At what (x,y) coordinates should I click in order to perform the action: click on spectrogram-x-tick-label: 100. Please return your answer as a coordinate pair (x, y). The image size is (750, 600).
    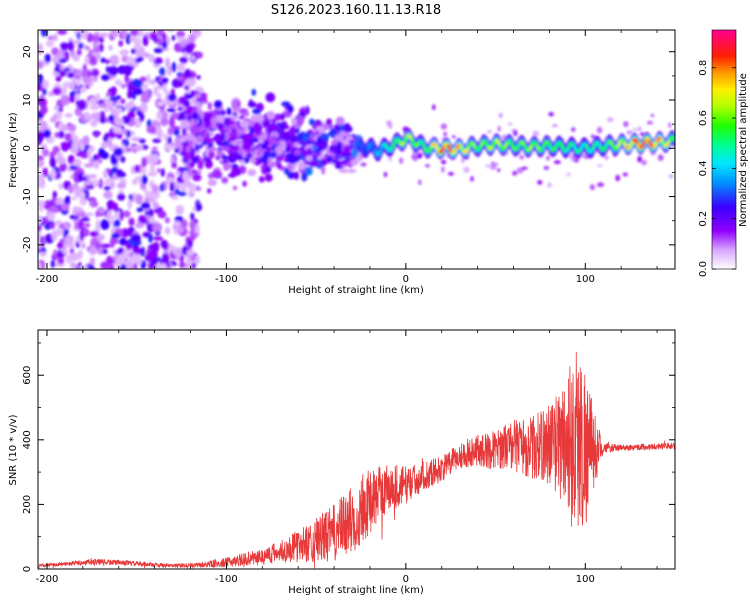
    Looking at the image, I should click on (585, 279).